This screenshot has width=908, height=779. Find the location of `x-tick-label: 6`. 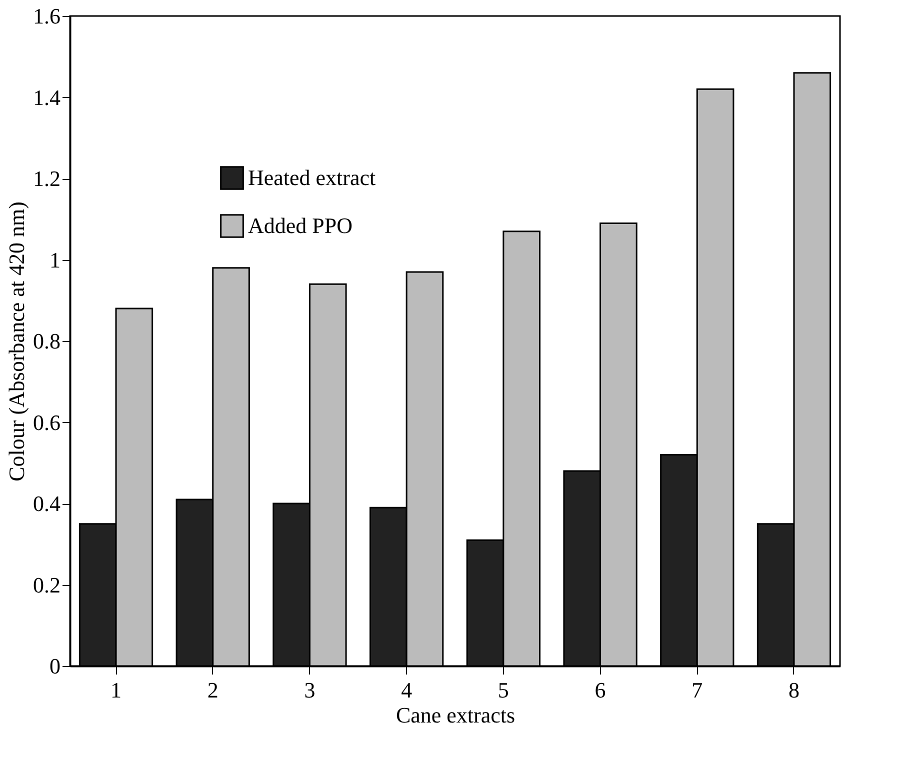

x-tick-label: 6 is located at coordinates (600, 690).